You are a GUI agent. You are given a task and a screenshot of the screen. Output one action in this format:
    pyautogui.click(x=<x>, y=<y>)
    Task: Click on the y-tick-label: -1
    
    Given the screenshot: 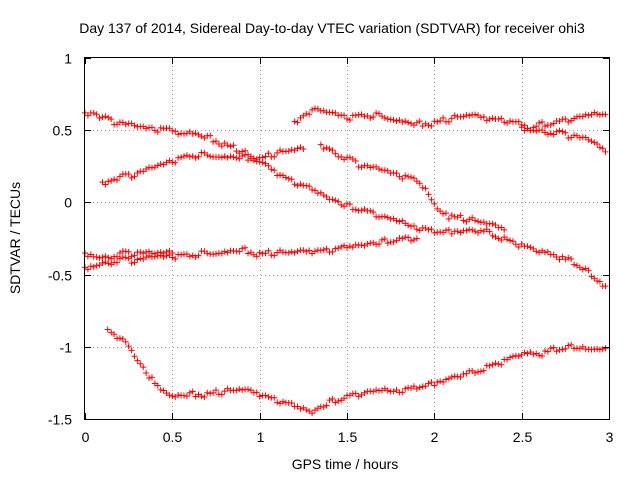 What is the action you would take?
    pyautogui.click(x=66, y=348)
    